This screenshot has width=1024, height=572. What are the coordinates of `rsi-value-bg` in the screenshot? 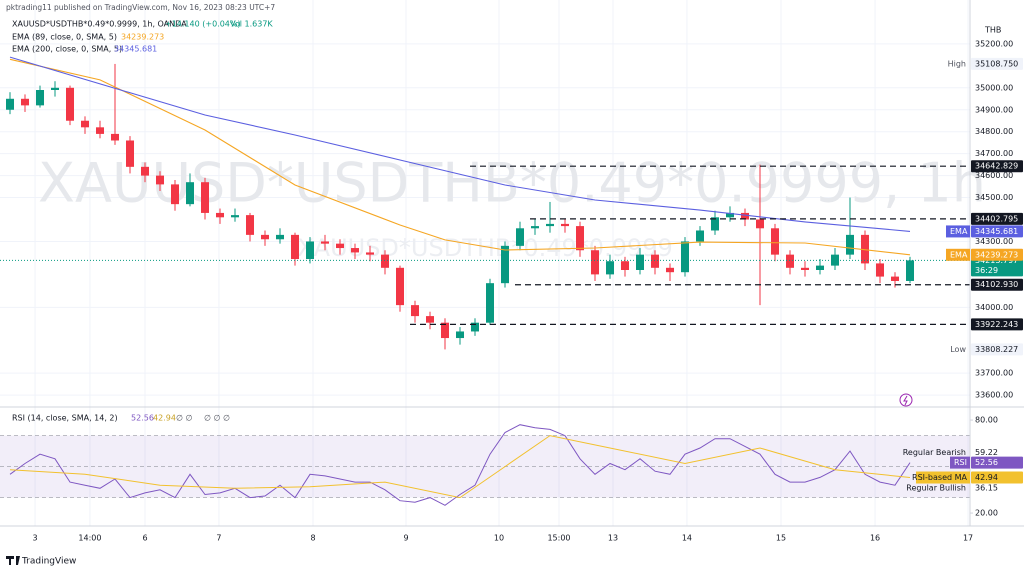 It's located at (997, 477).